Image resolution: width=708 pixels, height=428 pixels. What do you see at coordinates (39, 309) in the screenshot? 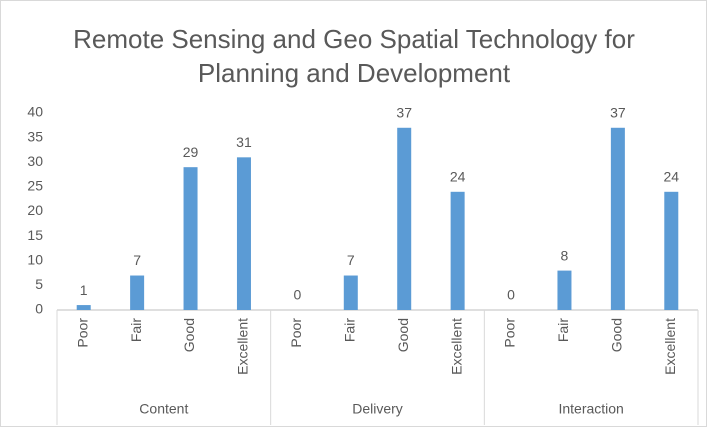
I see `y-tick-label: 0` at bounding box center [39, 309].